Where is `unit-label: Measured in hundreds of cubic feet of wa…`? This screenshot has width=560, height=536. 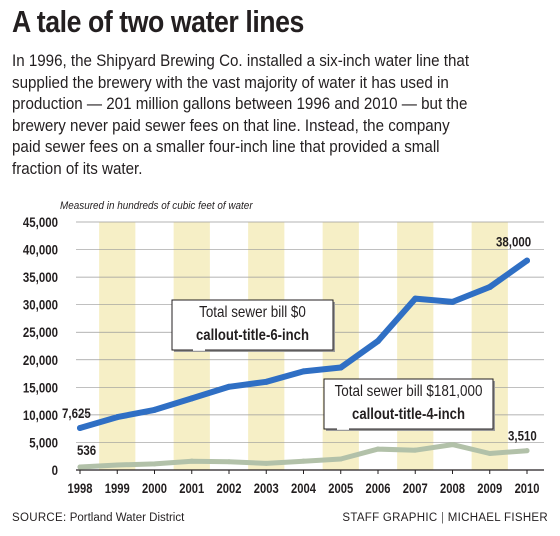 unit-label: Measured in hundreds of cubic feet of wa… is located at coordinates (156, 206).